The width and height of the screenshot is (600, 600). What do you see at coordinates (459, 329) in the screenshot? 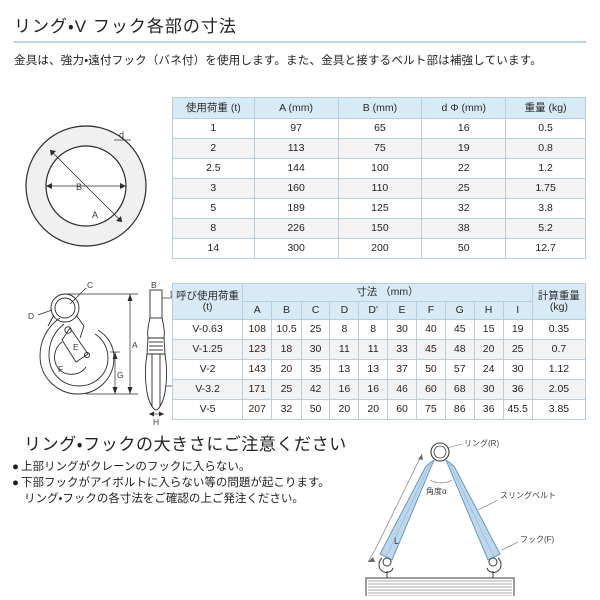
I see `cell: 45` at bounding box center [459, 329].